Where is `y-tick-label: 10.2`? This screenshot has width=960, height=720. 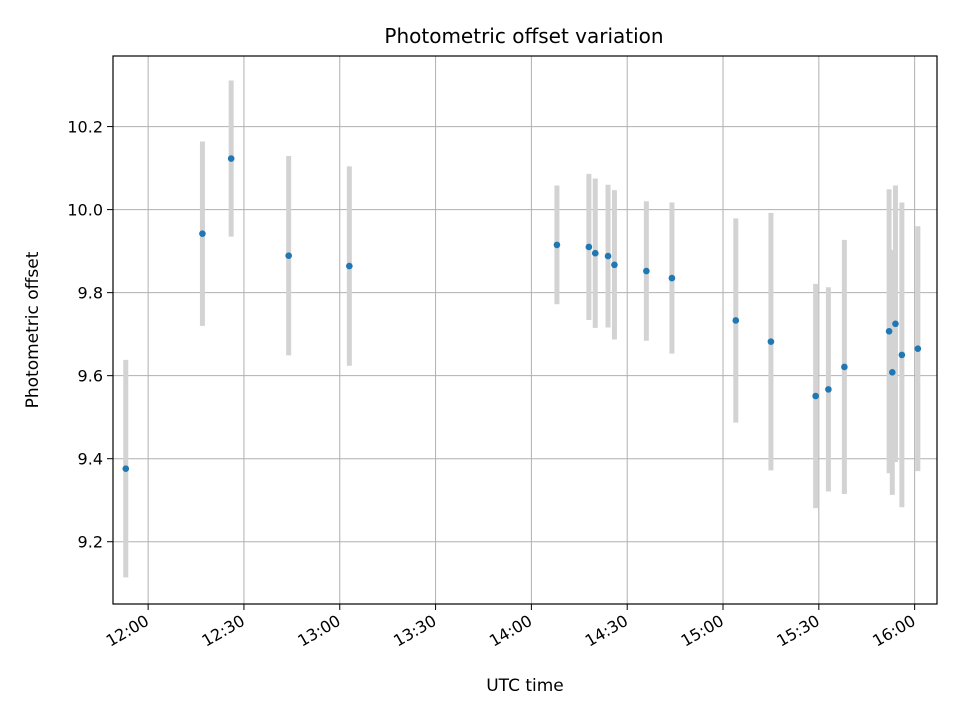 y-tick-label: 10.2 is located at coordinates (85, 127).